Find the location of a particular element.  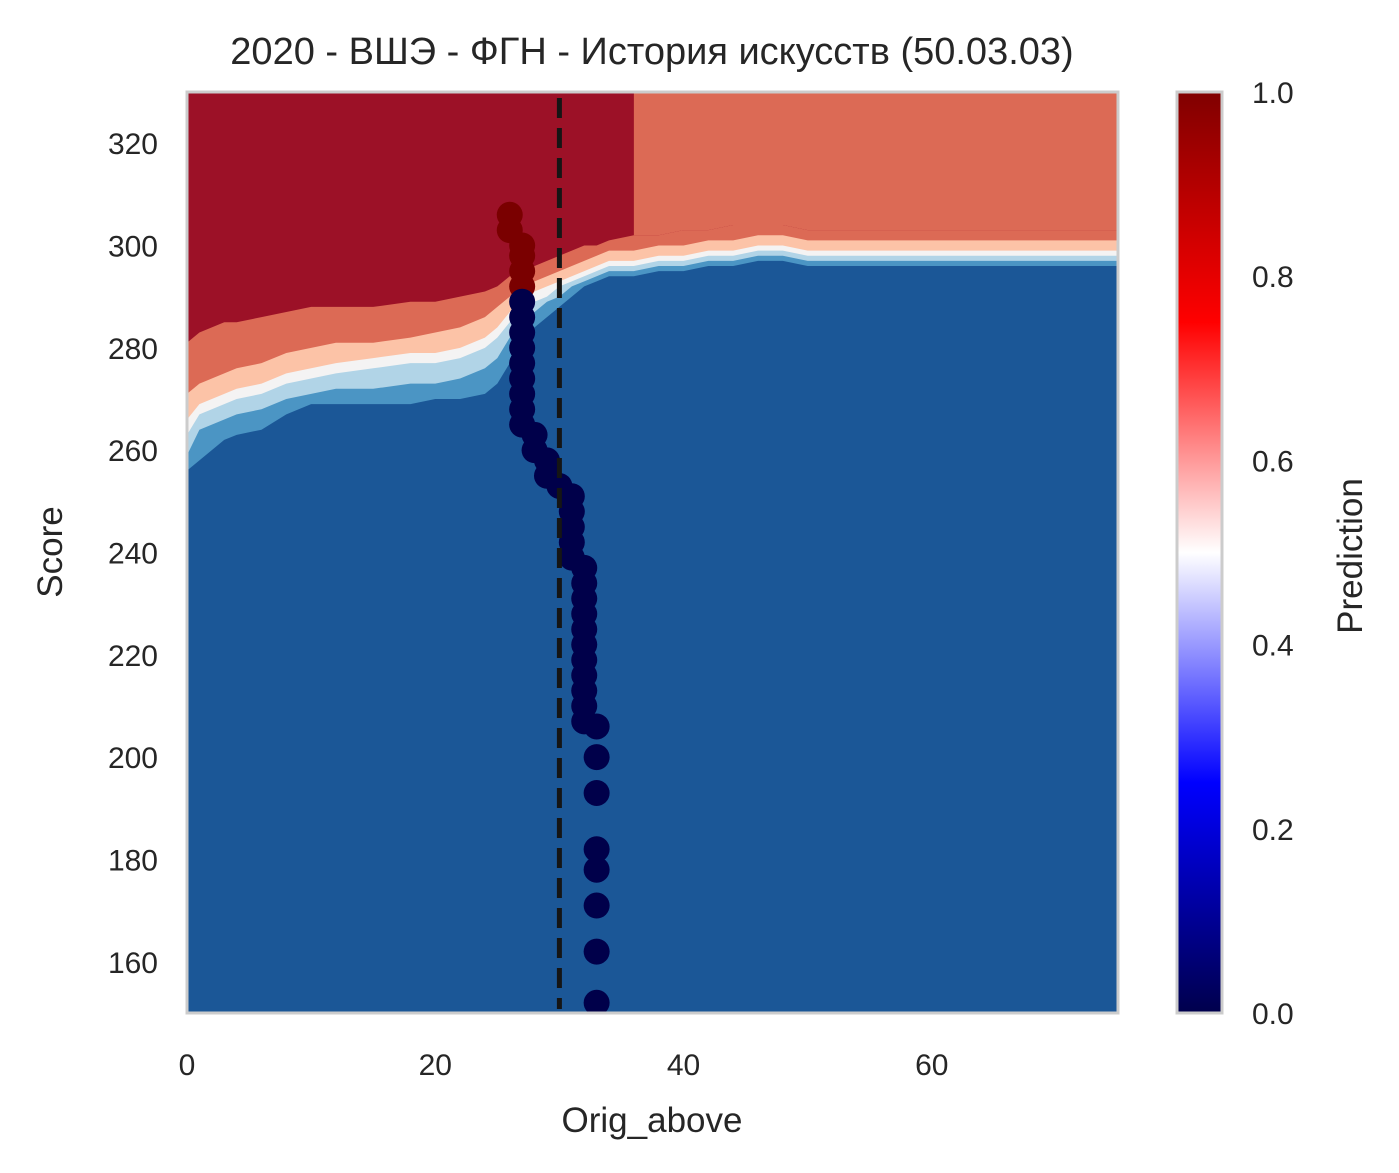

colorbar-tick-label: 0.6 is located at coordinates (1273, 461).